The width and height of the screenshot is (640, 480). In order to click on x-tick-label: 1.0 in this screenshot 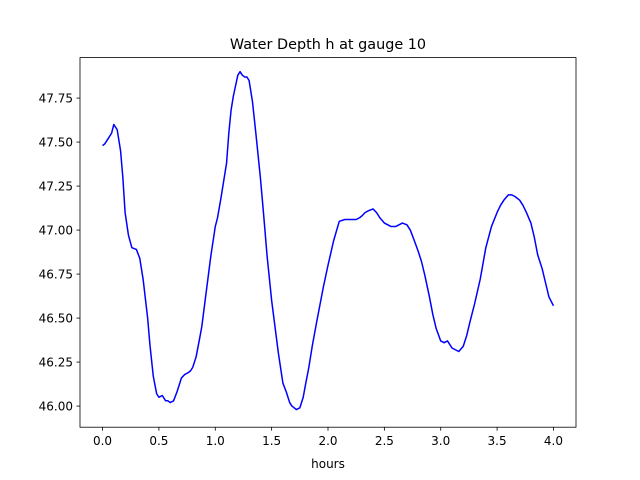, I will do `click(215, 441)`.